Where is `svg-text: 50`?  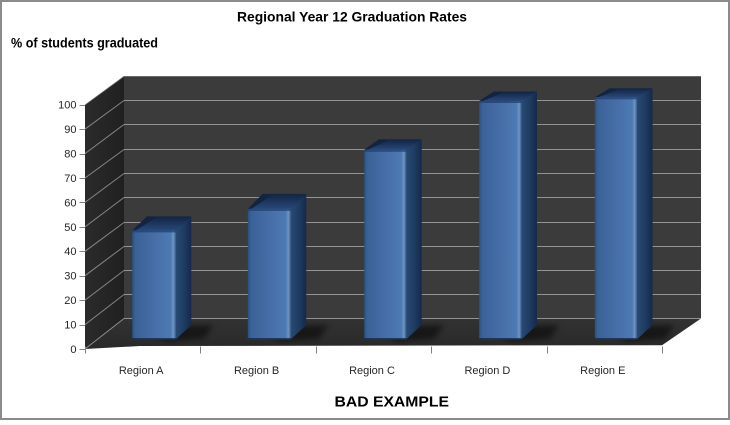 svg-text: 50 is located at coordinates (70, 228).